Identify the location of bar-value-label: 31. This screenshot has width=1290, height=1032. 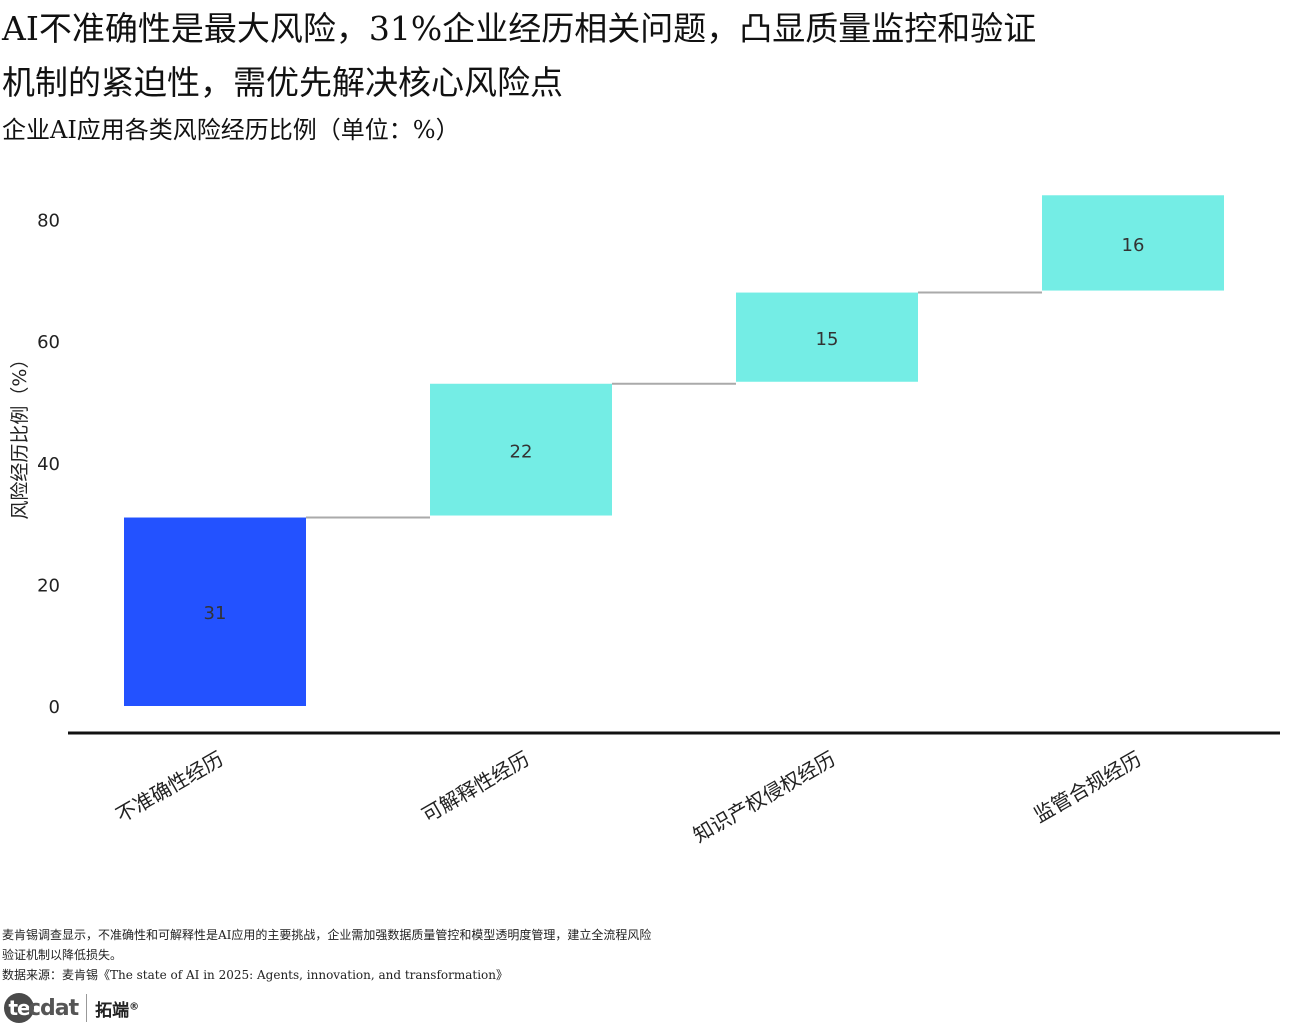
(215, 613).